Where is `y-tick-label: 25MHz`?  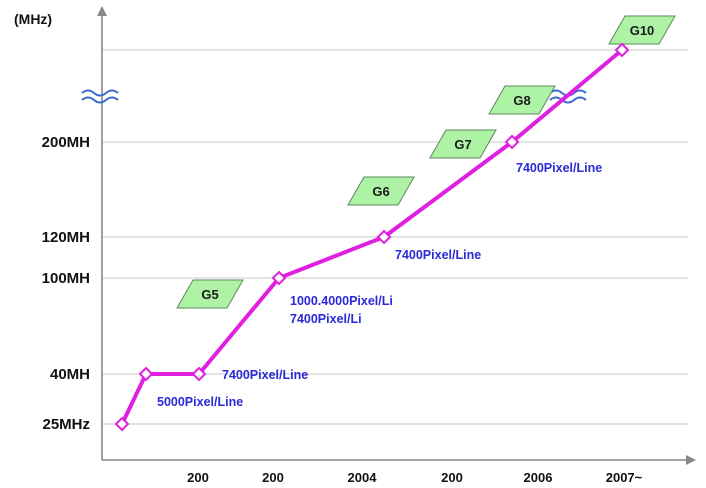 y-tick-label: 25MHz is located at coordinates (66, 424).